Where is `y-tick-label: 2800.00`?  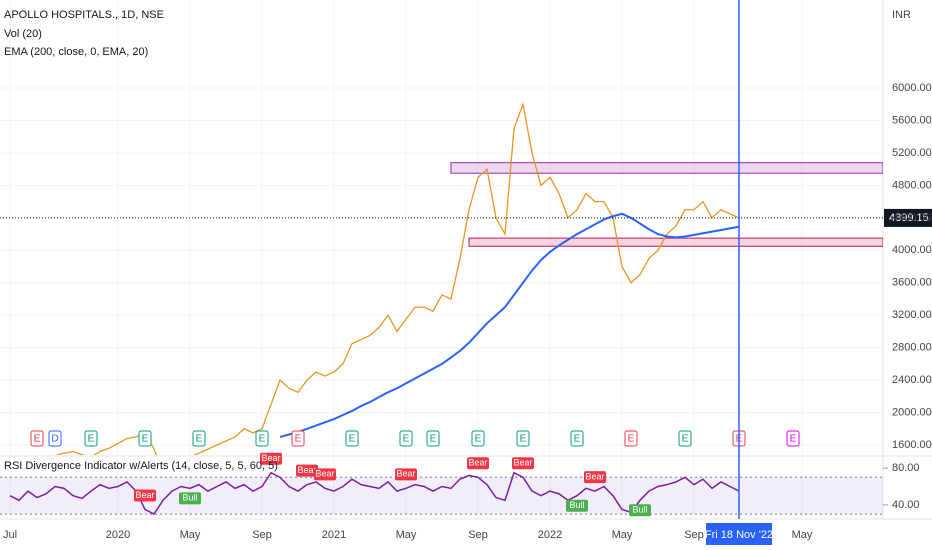 y-tick-label: 2800.00 is located at coordinates (912, 348).